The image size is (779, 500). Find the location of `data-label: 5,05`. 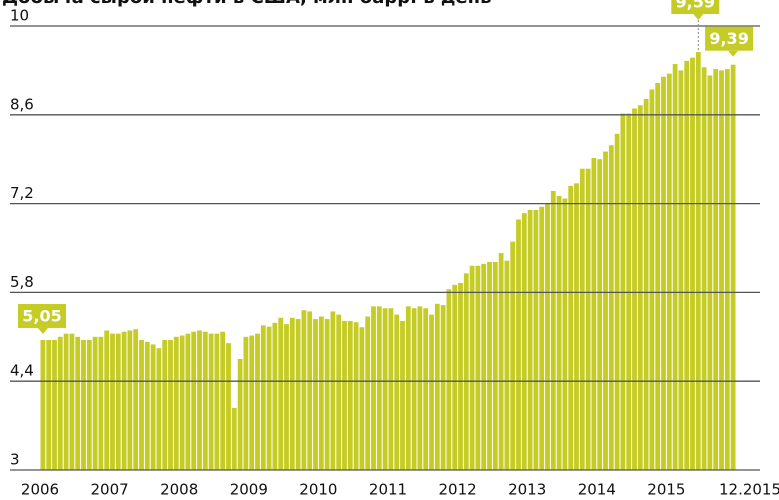

data-label: 5,05 is located at coordinates (41, 315).